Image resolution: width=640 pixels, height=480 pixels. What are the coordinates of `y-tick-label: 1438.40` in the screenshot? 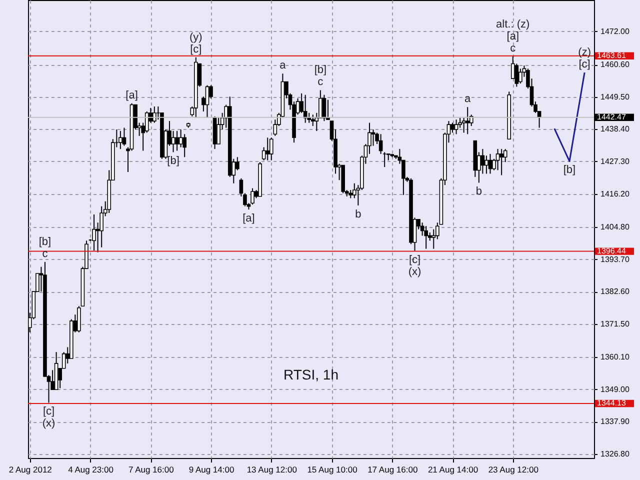 It's located at (615, 129).